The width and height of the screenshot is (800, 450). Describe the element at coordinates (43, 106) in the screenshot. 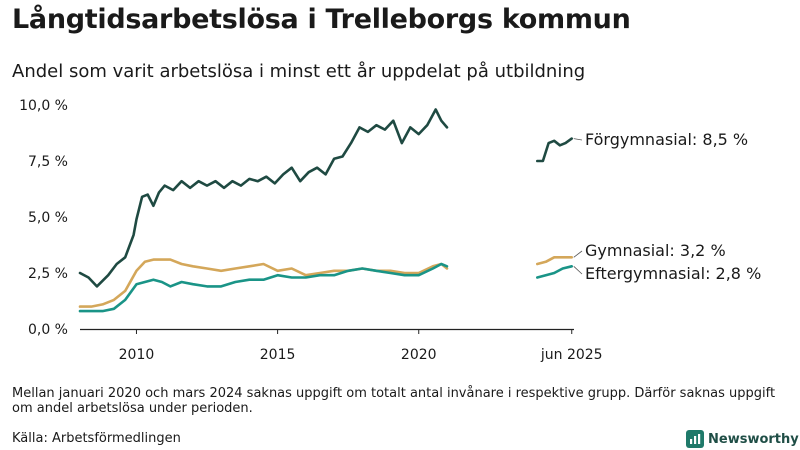

I see `y-tick-label: 10,0 %` at that location.